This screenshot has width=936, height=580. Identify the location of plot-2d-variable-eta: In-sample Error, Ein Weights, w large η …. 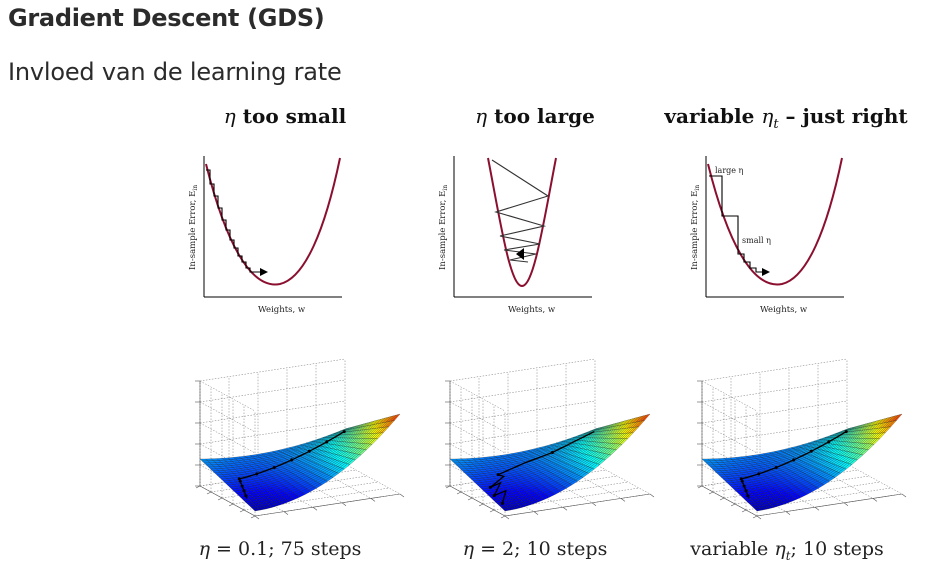
(767, 235).